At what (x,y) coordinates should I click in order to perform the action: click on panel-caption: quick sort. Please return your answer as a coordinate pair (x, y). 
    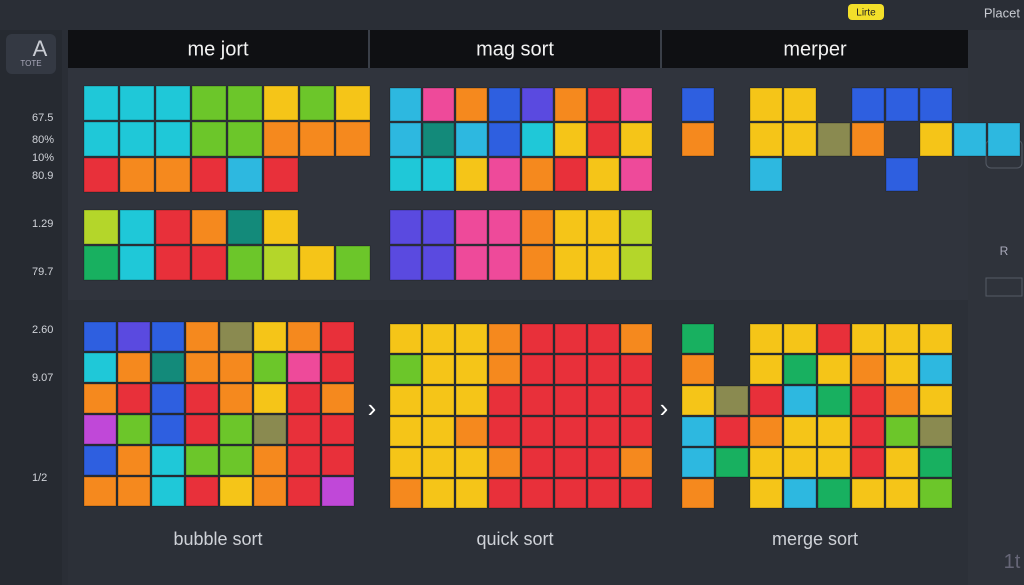
    Looking at the image, I should click on (514, 539).